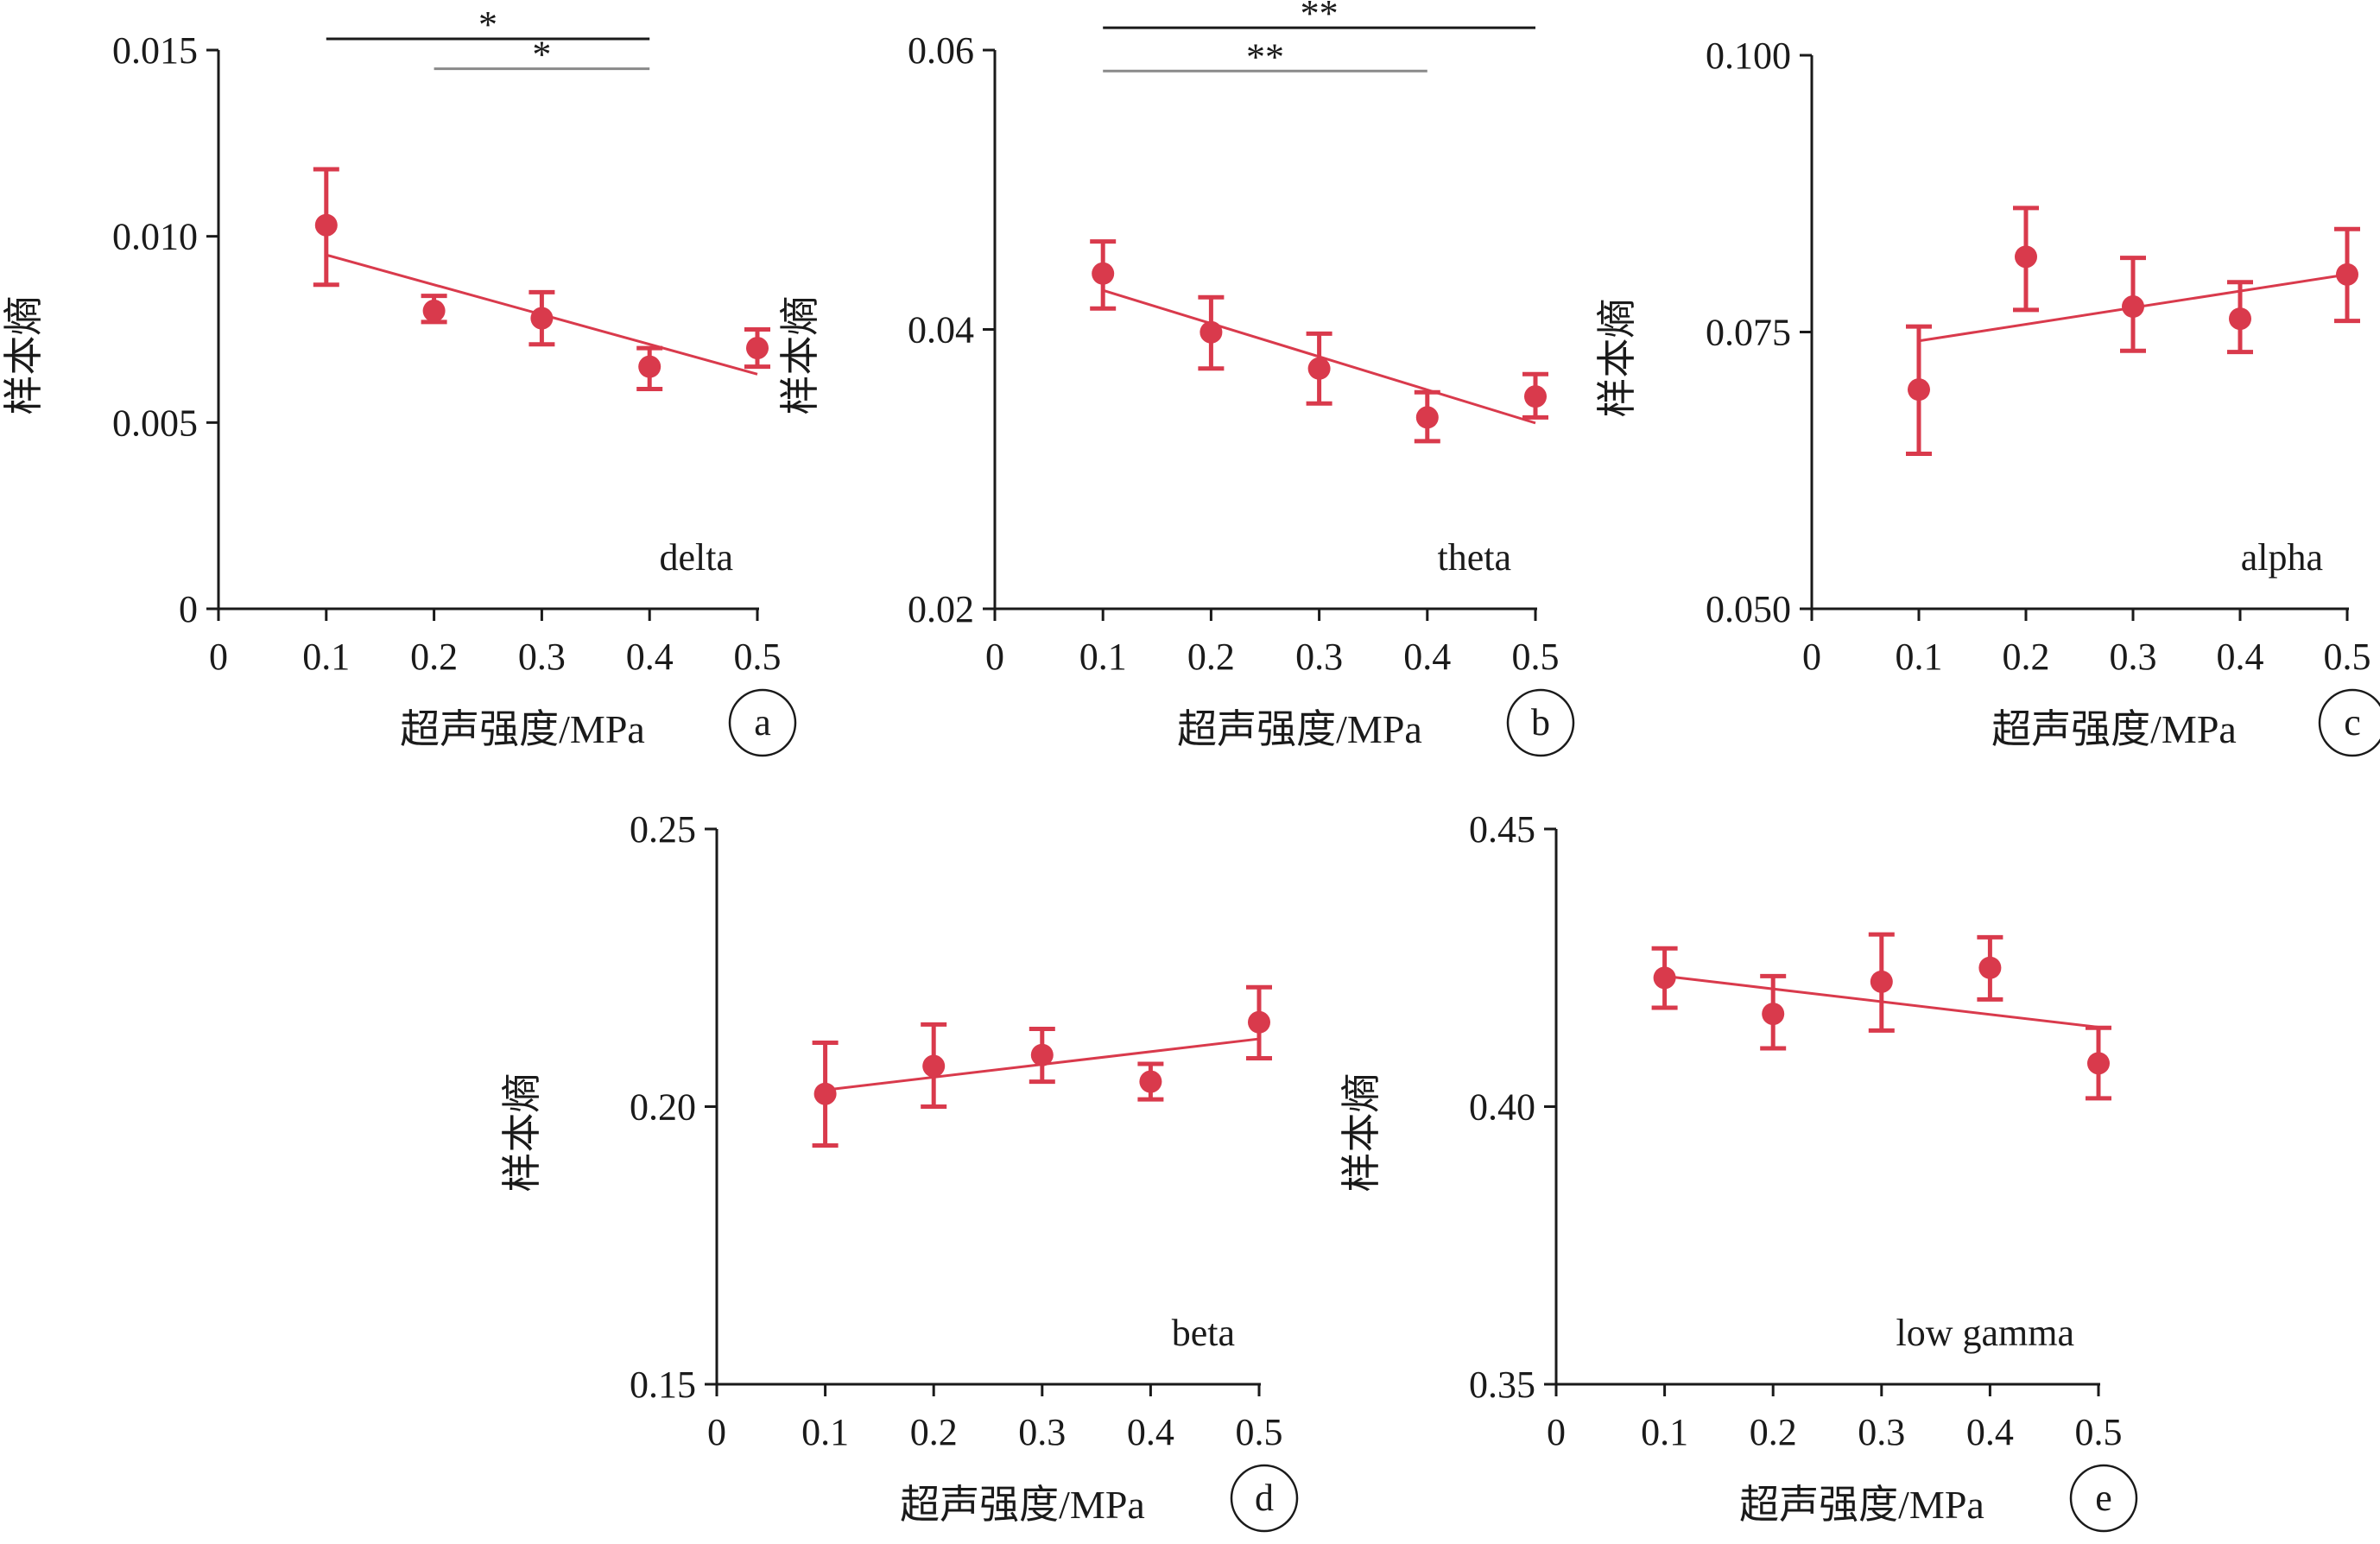 The image size is (2380, 1544). I want to click on y-tick-label: 0.02, so click(941, 609).